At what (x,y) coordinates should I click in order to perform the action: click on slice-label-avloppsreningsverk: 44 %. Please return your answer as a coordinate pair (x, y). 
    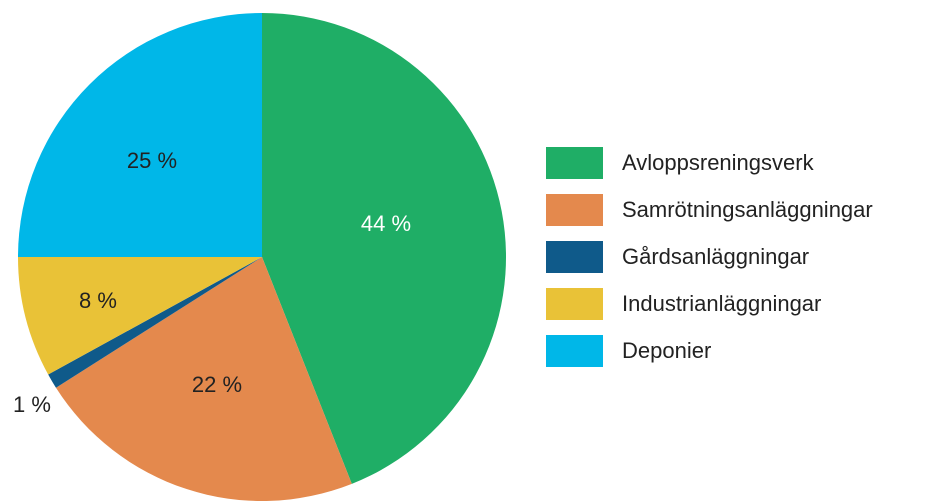
    Looking at the image, I should click on (386, 223).